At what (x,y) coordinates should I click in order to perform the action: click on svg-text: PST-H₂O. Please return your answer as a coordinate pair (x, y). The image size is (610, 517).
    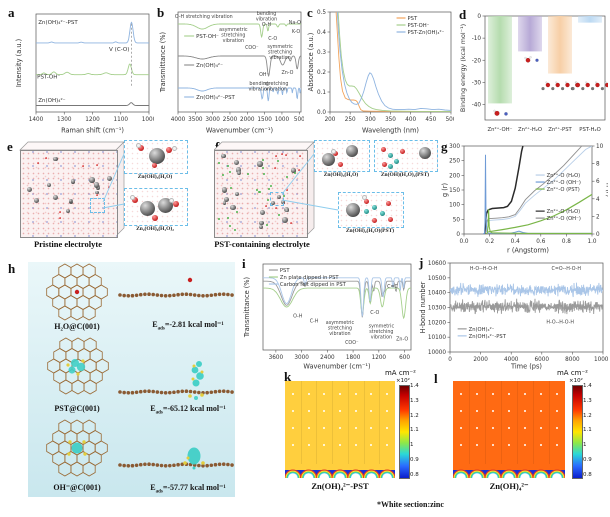
    Looking at the image, I should click on (590, 130).